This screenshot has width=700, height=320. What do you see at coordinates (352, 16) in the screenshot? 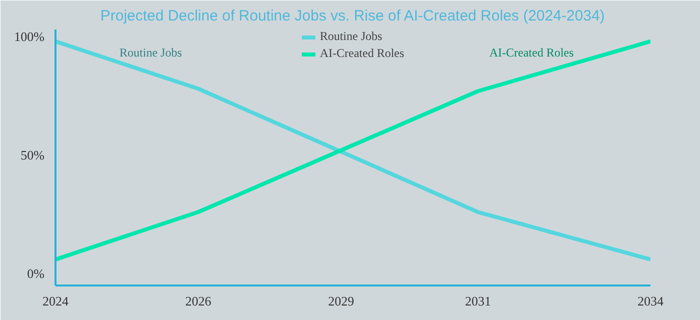
I see `chart-title: Projected Decline of Routine Jobs vs. Rise of AI-Created Roles (2024-2034)` at bounding box center [352, 16].